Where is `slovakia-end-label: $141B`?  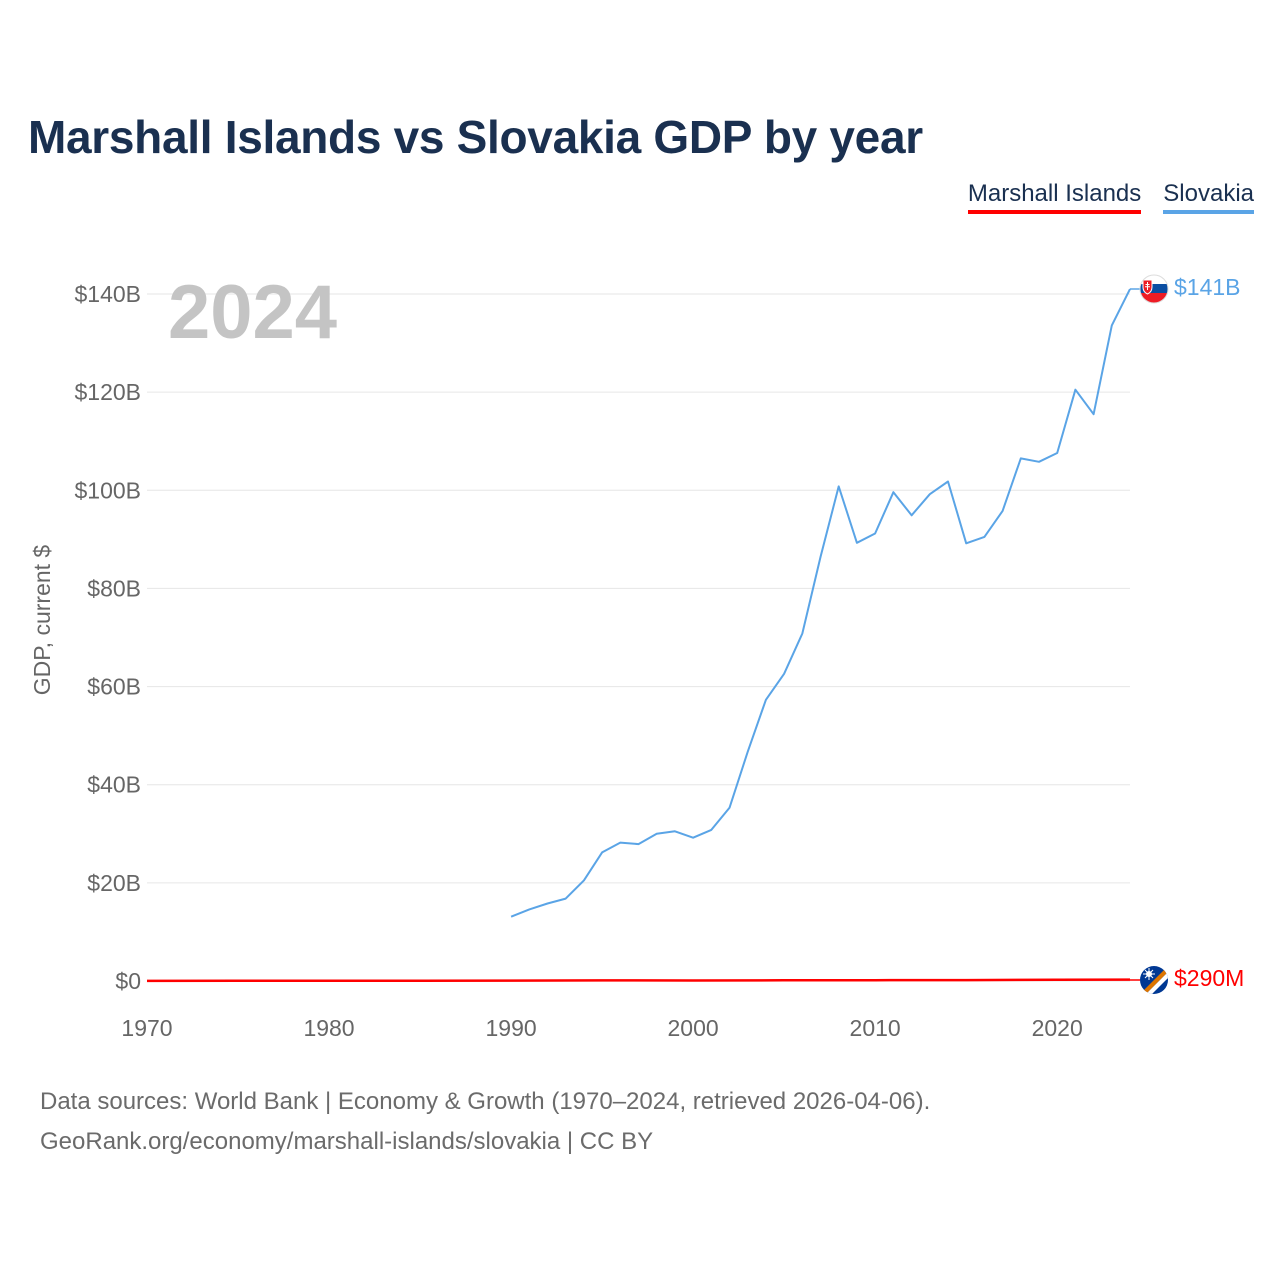
slovakia-end-label: $141B is located at coordinates (1207, 287).